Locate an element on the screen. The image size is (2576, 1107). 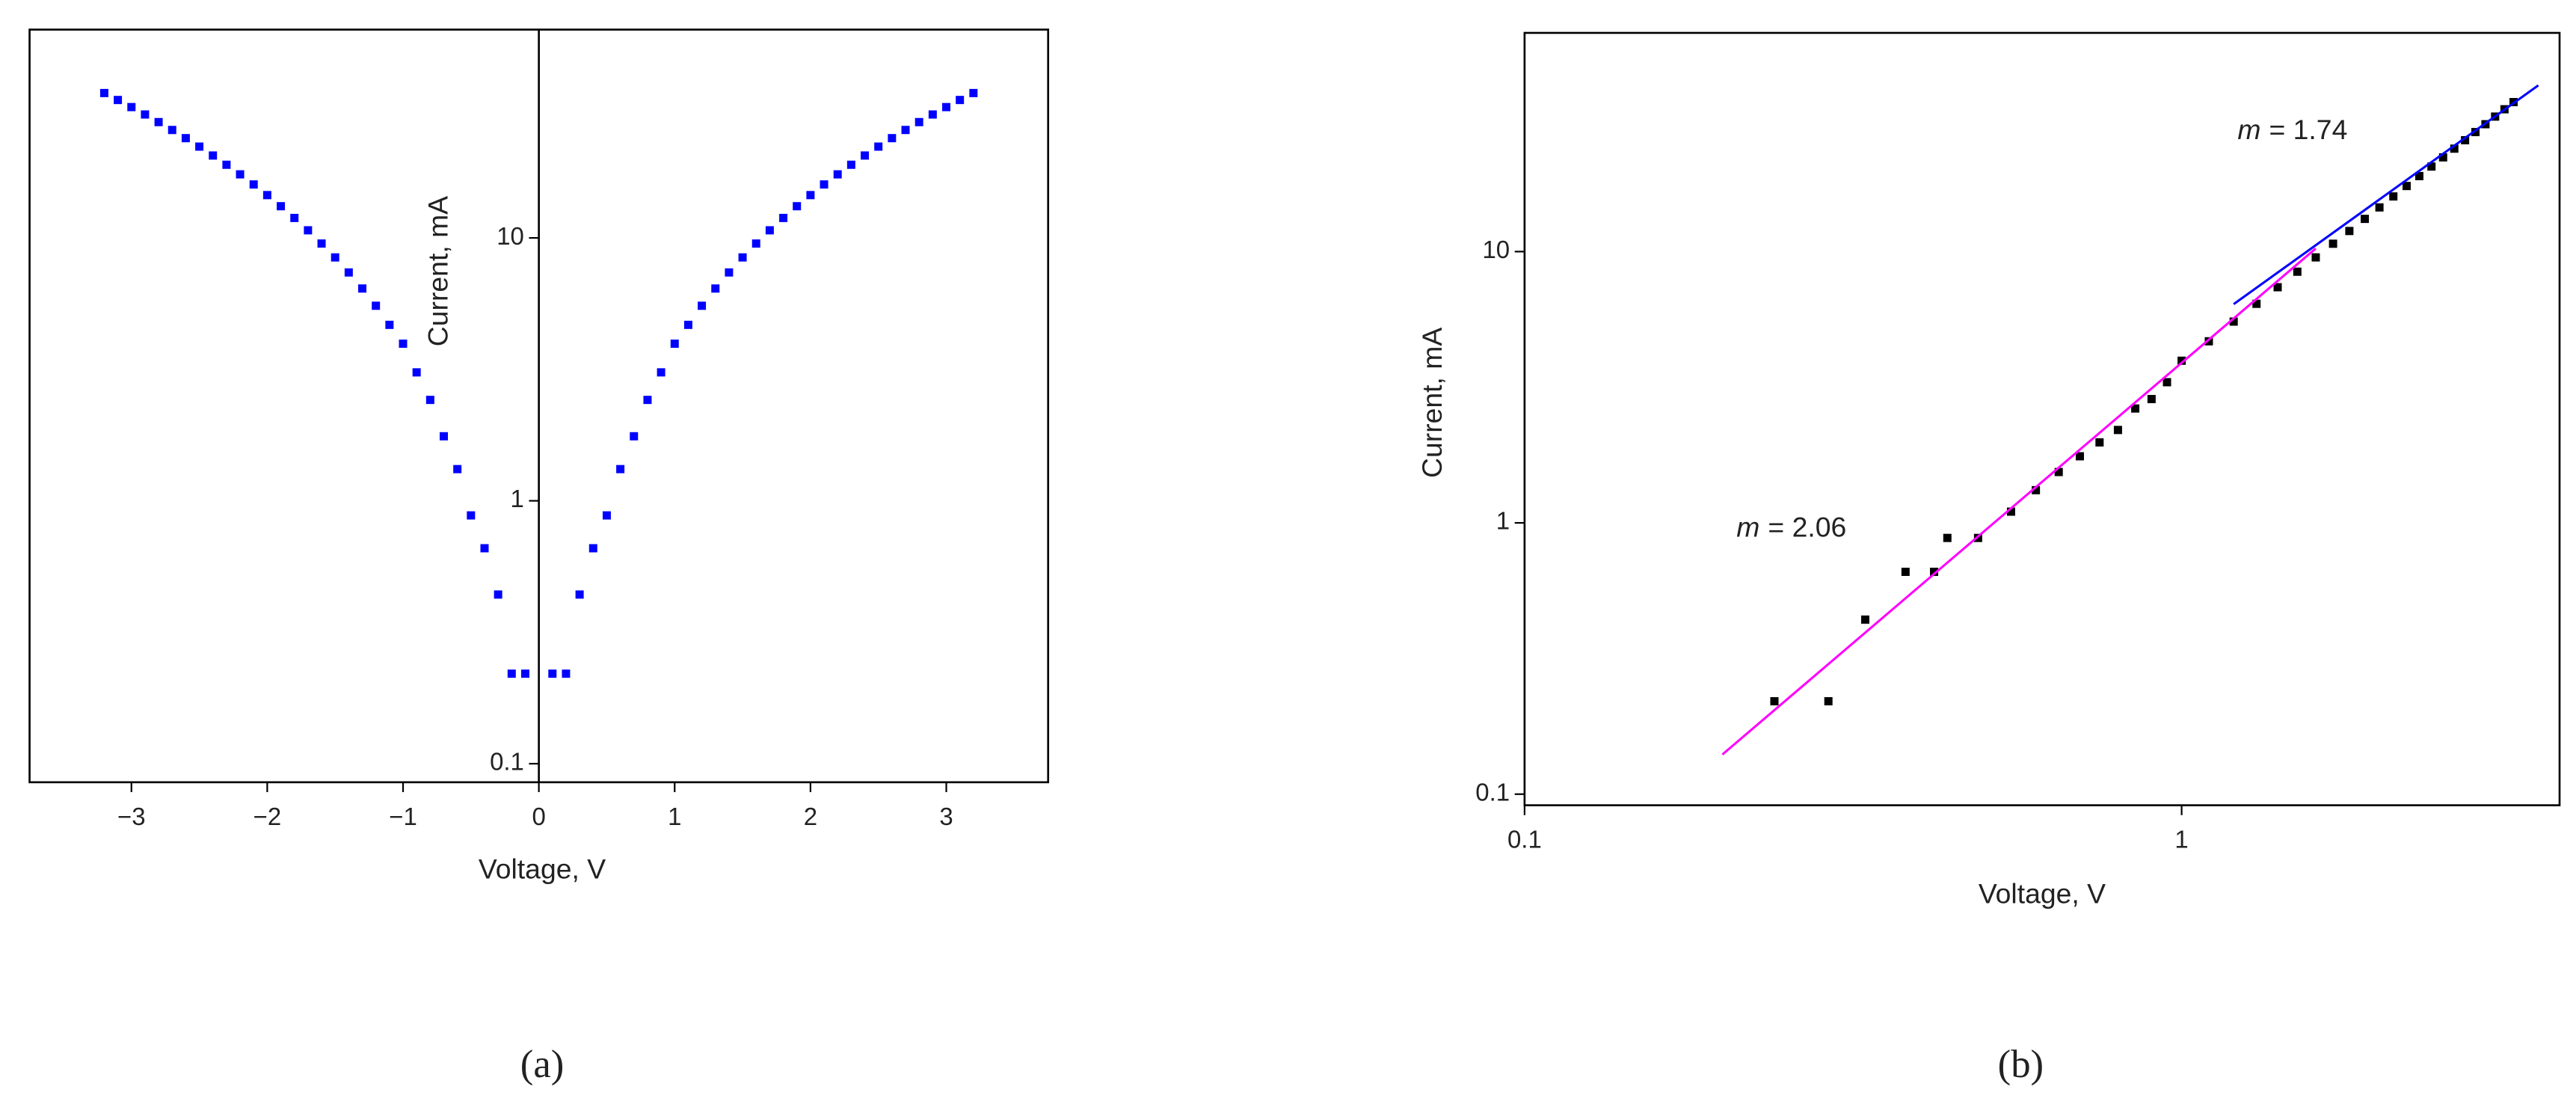
y-tick-label: 10 is located at coordinates (510, 236).